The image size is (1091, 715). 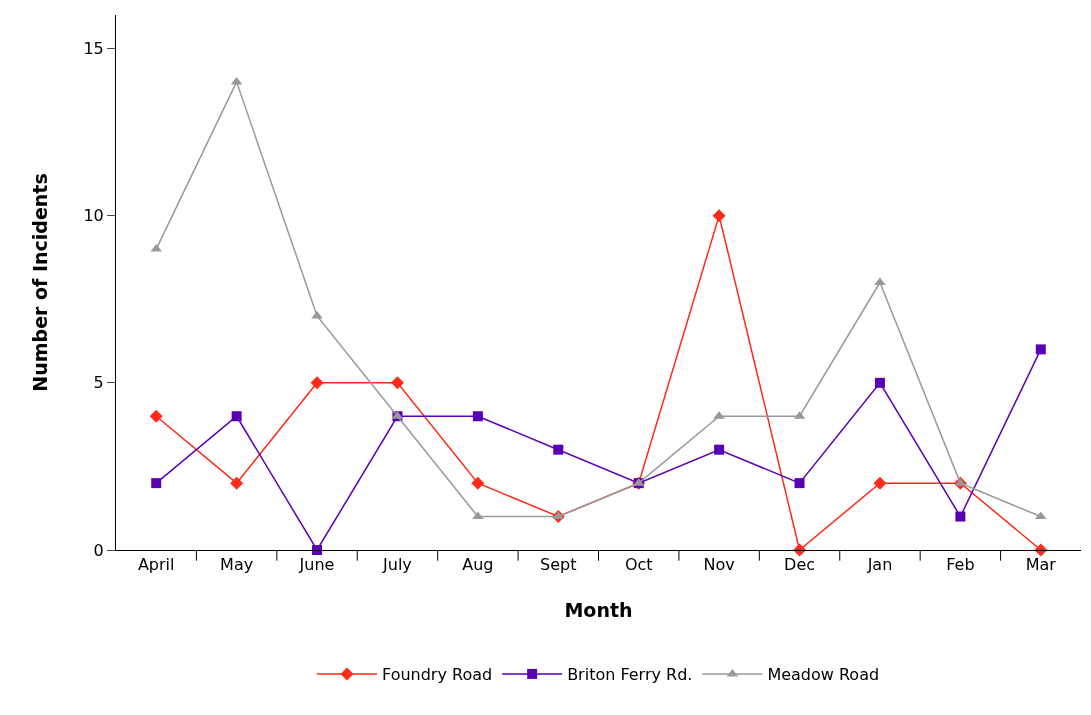 I want to click on y-tick-label: 15, so click(x=93, y=49).